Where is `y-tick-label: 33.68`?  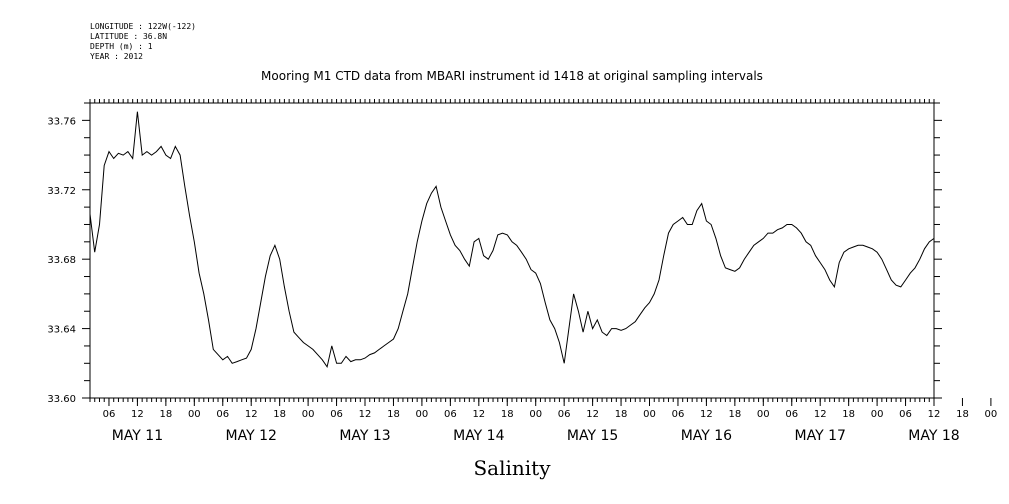 y-tick-label: 33.68 is located at coordinates (61, 260).